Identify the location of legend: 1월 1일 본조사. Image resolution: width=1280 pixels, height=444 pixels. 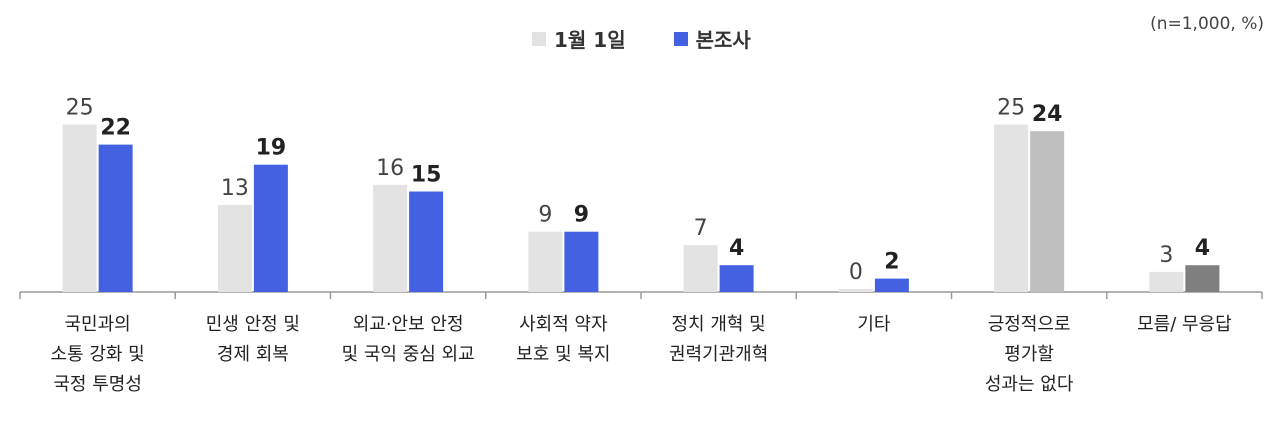
(641, 38).